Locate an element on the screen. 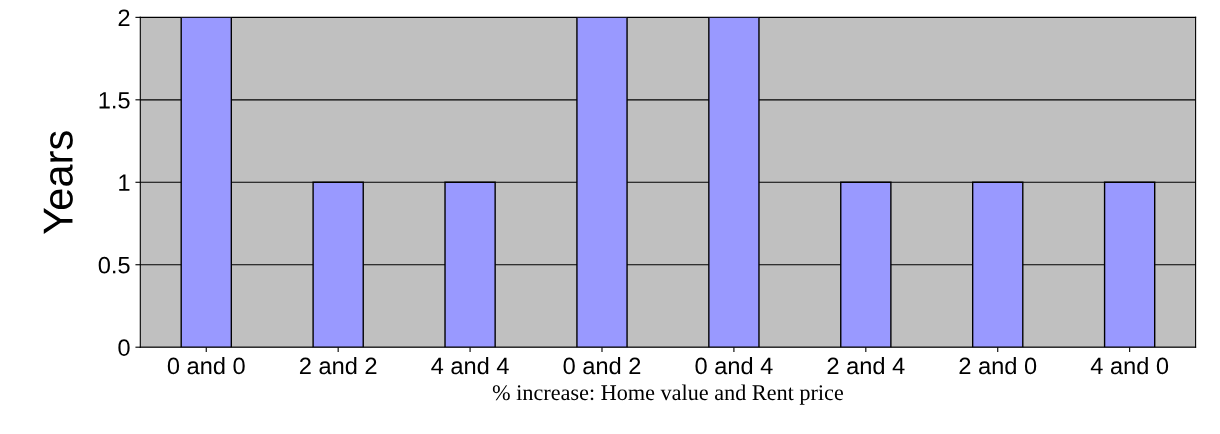 This screenshot has width=1220, height=434. y-axis-title: Years is located at coordinates (58, 182).